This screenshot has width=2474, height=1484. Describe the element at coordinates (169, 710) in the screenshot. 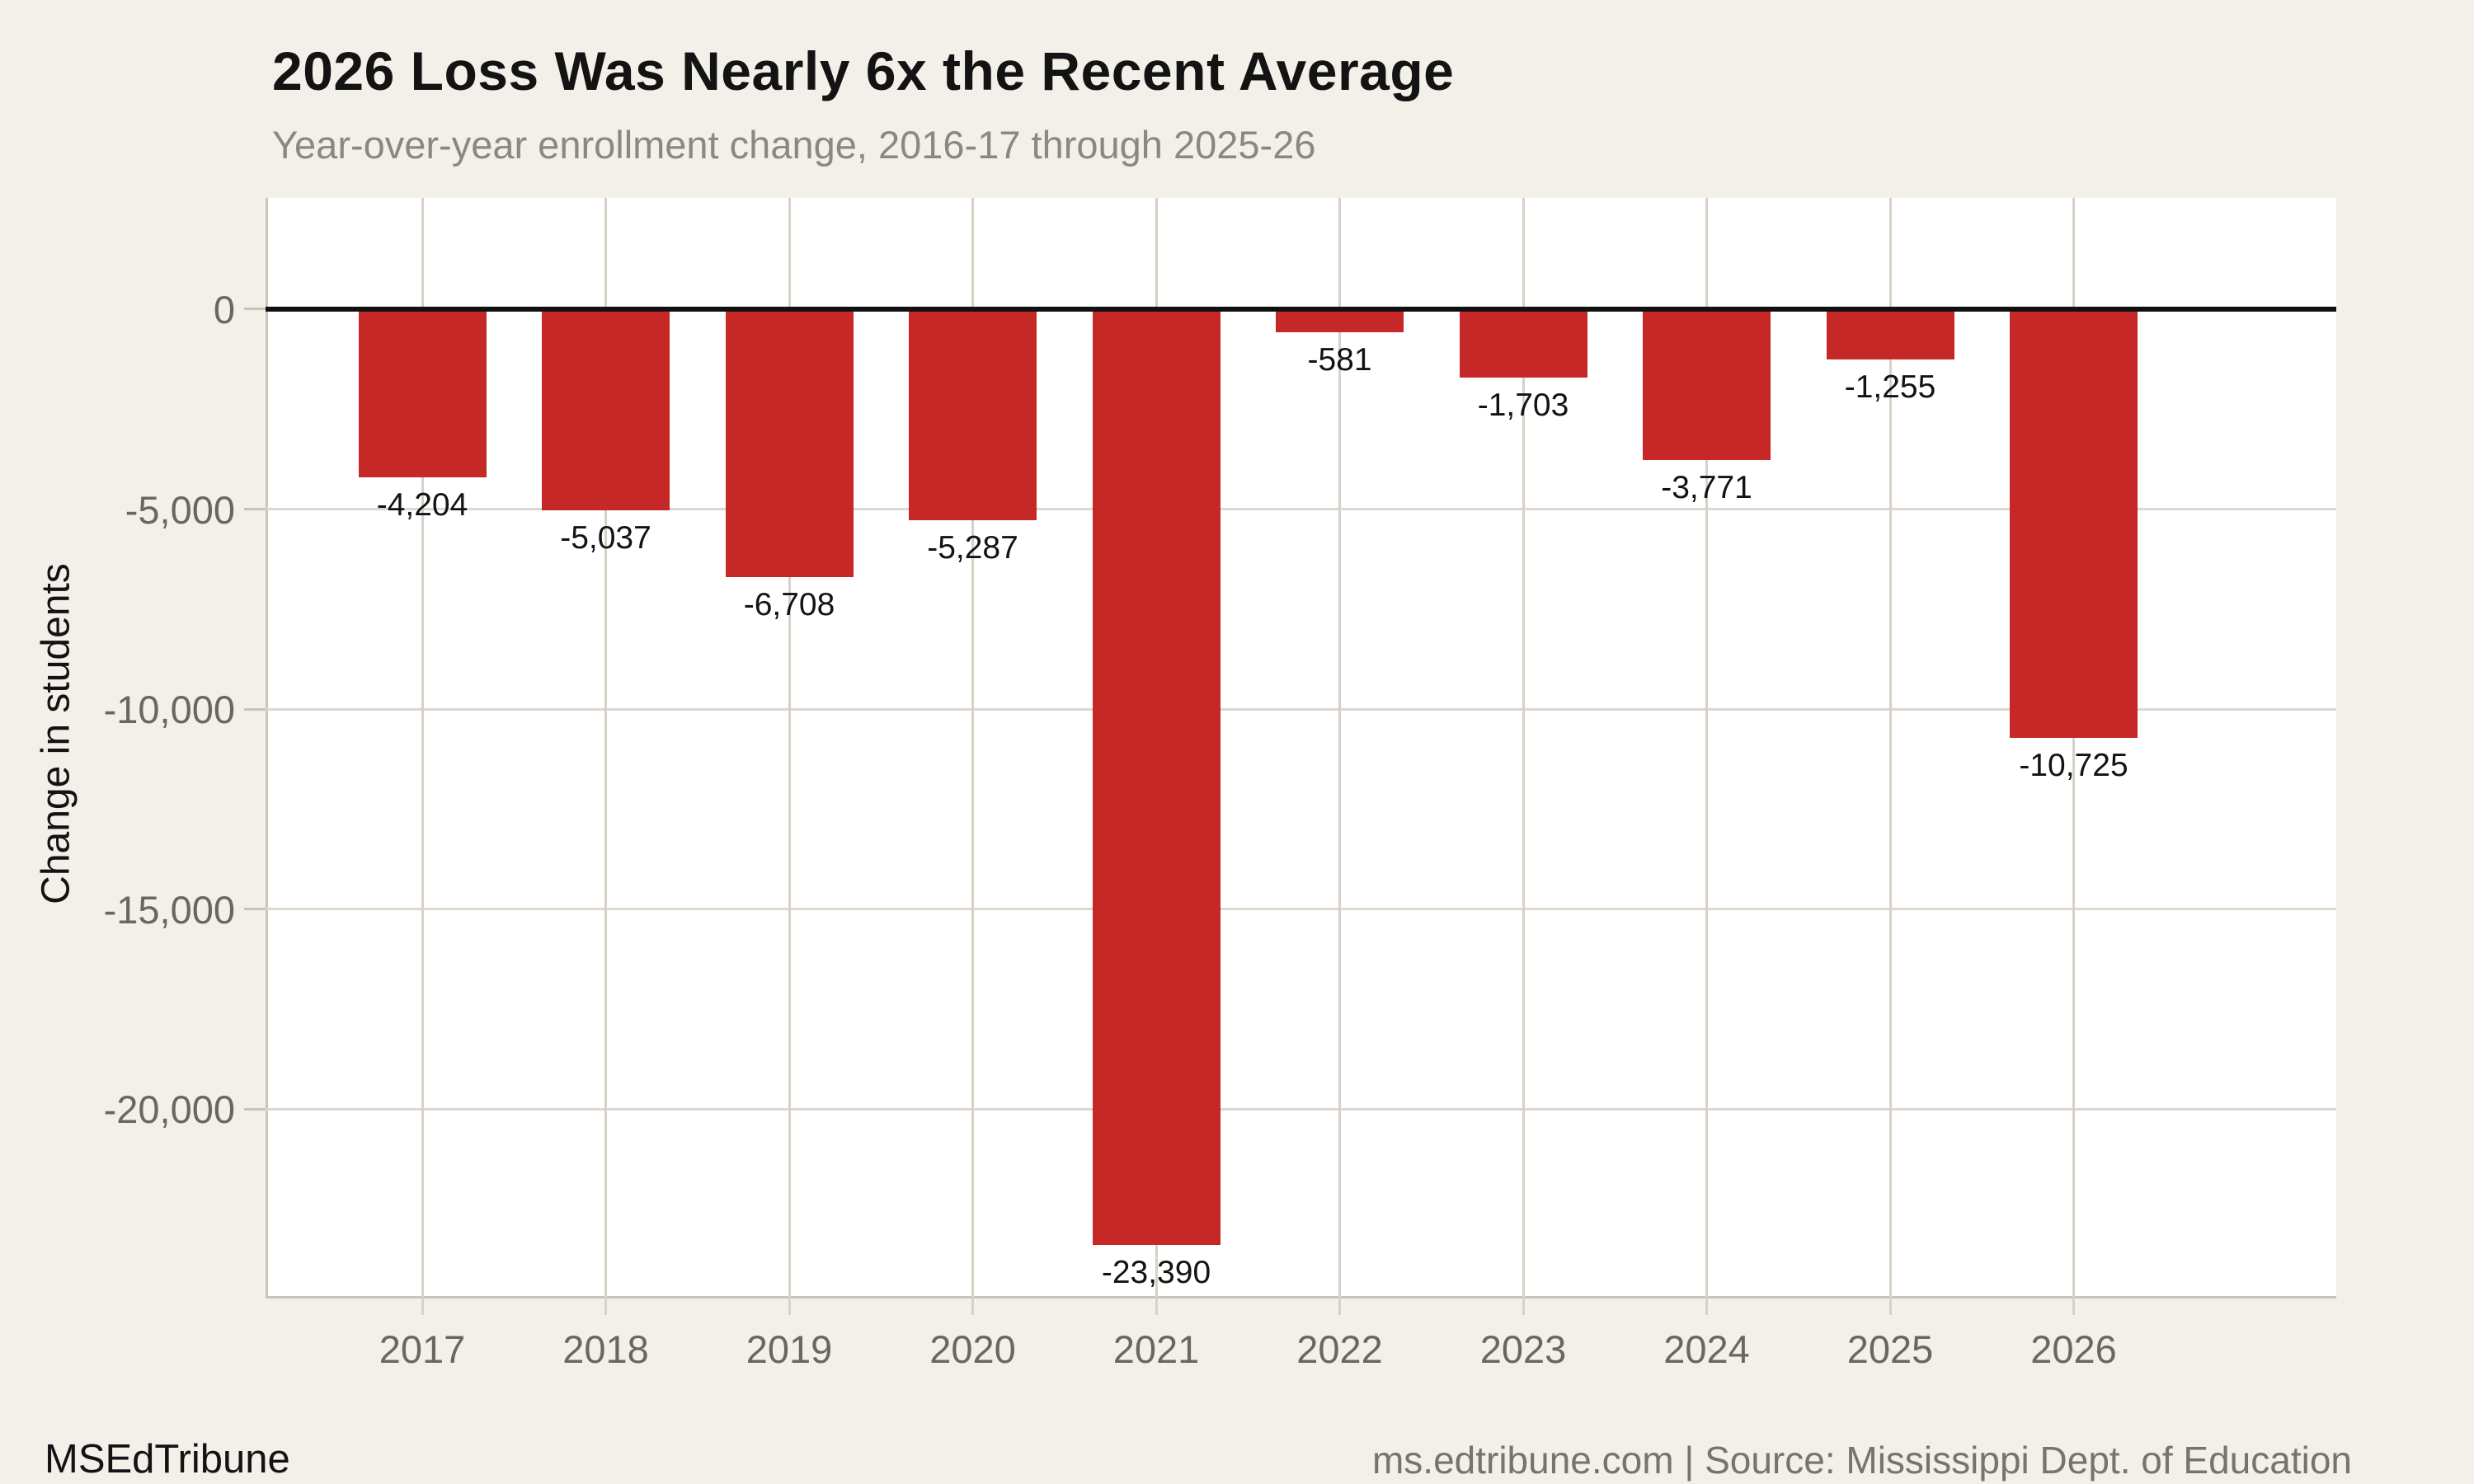

I see `y-tick-label: -10,000` at that location.